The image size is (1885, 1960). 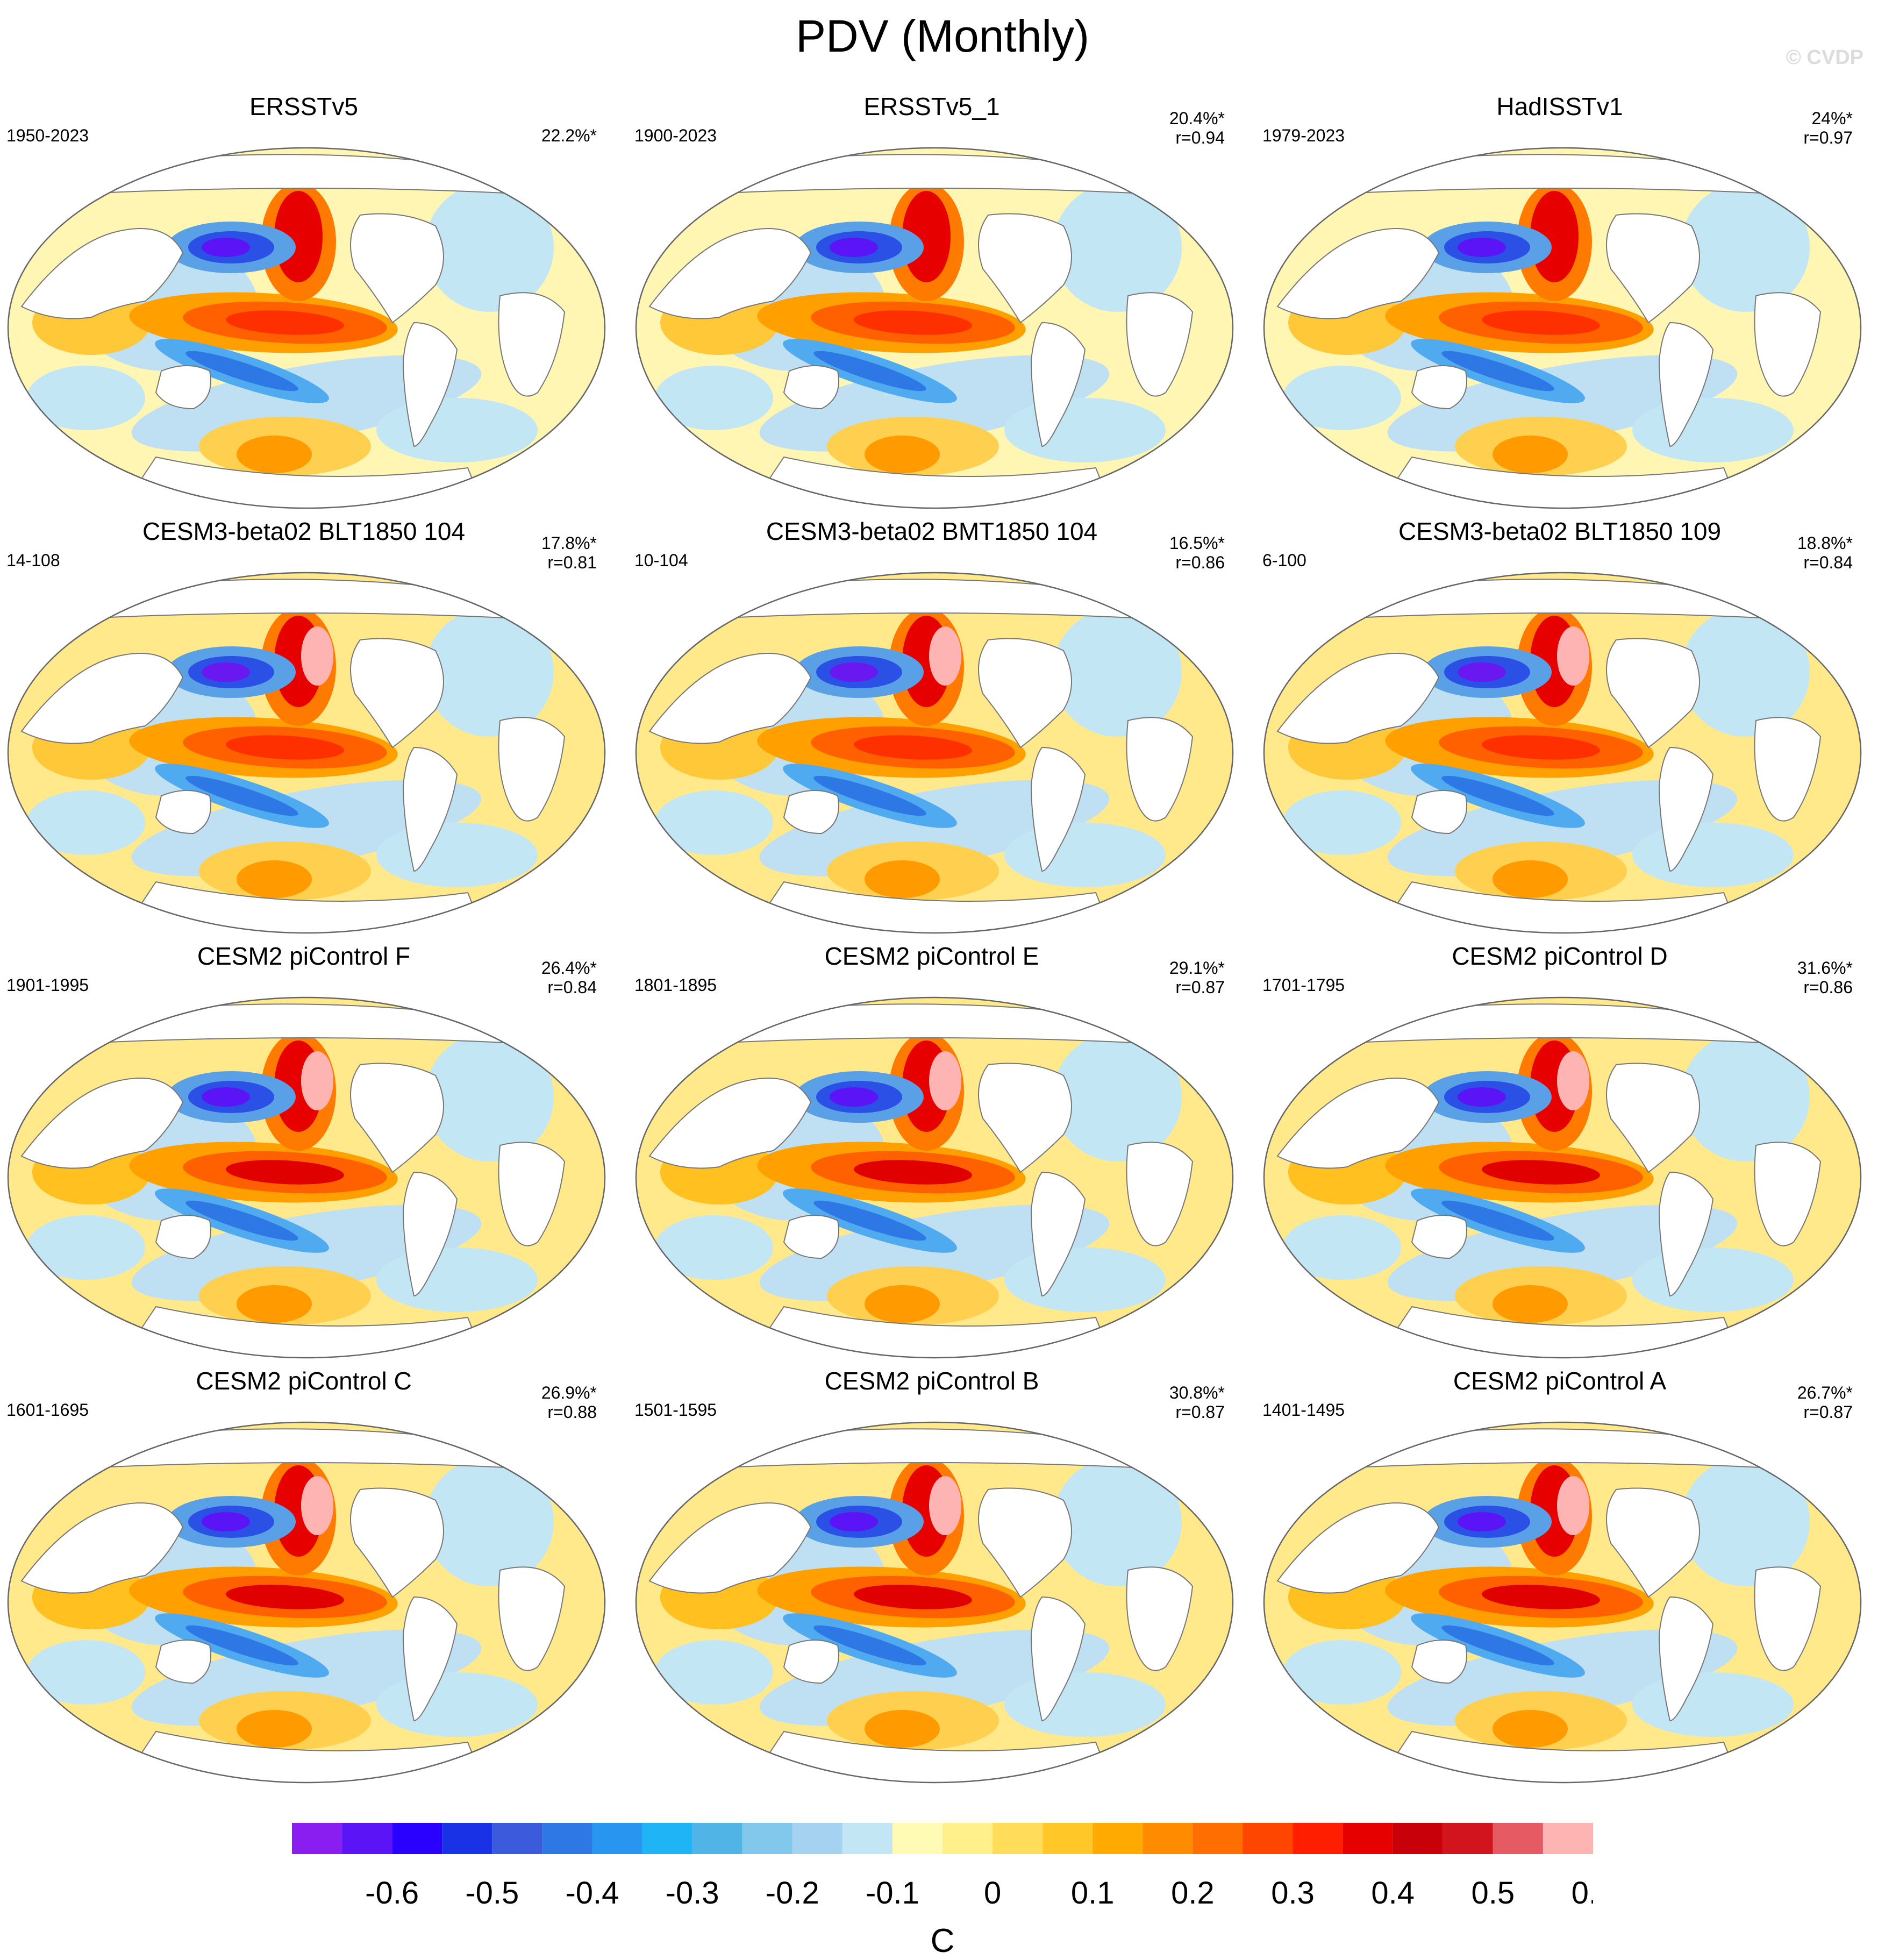 What do you see at coordinates (1197, 1392) in the screenshot?
I see `panel-variance-explained: 30.8%*` at bounding box center [1197, 1392].